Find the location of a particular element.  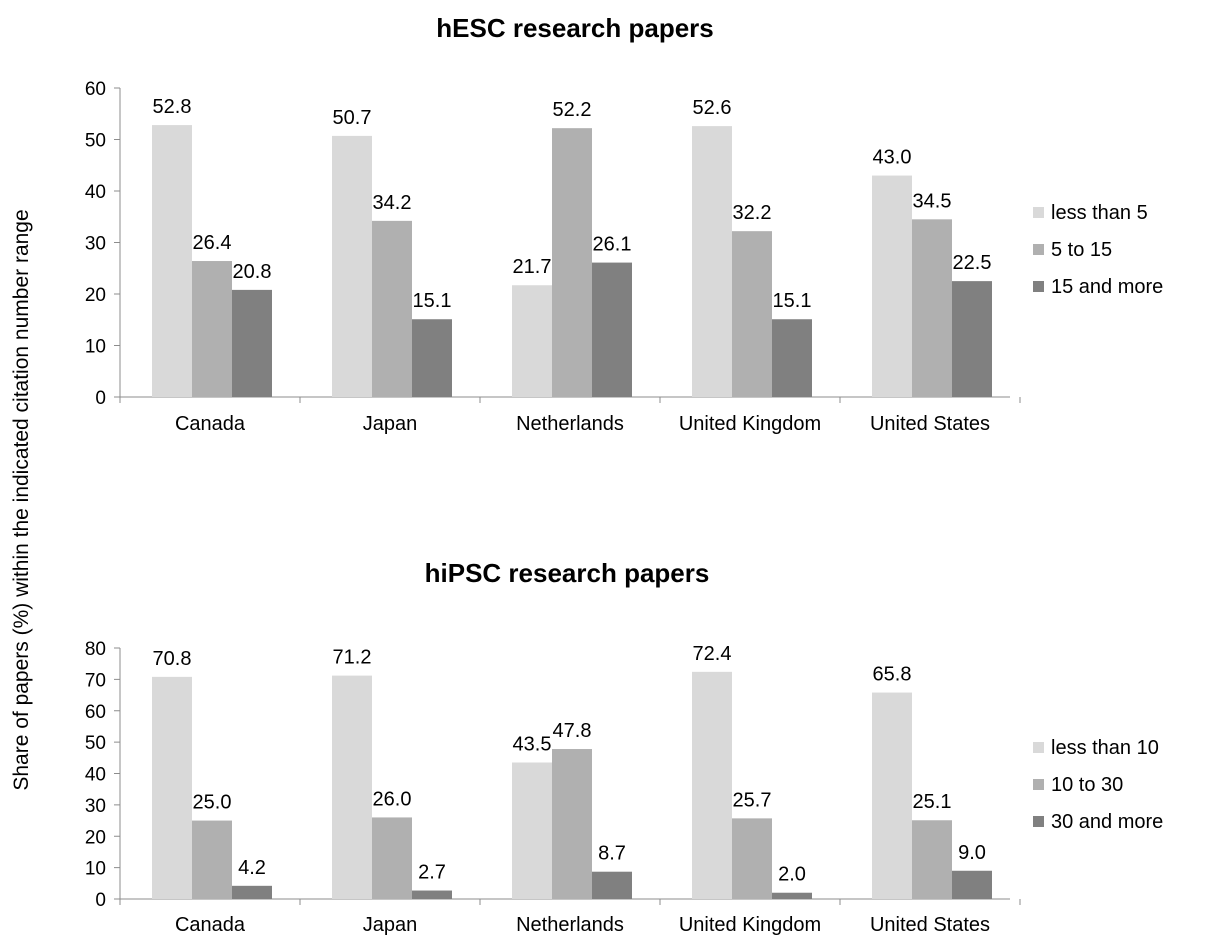

chart1-y-tick-label: 50 is located at coordinates (95, 141).